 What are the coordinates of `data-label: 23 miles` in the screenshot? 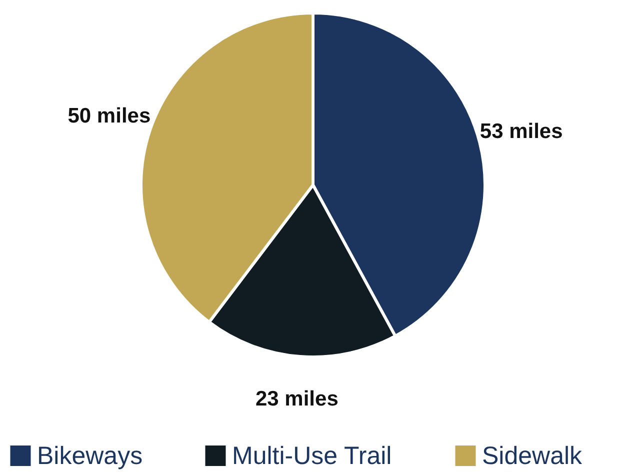 It's located at (296, 398).